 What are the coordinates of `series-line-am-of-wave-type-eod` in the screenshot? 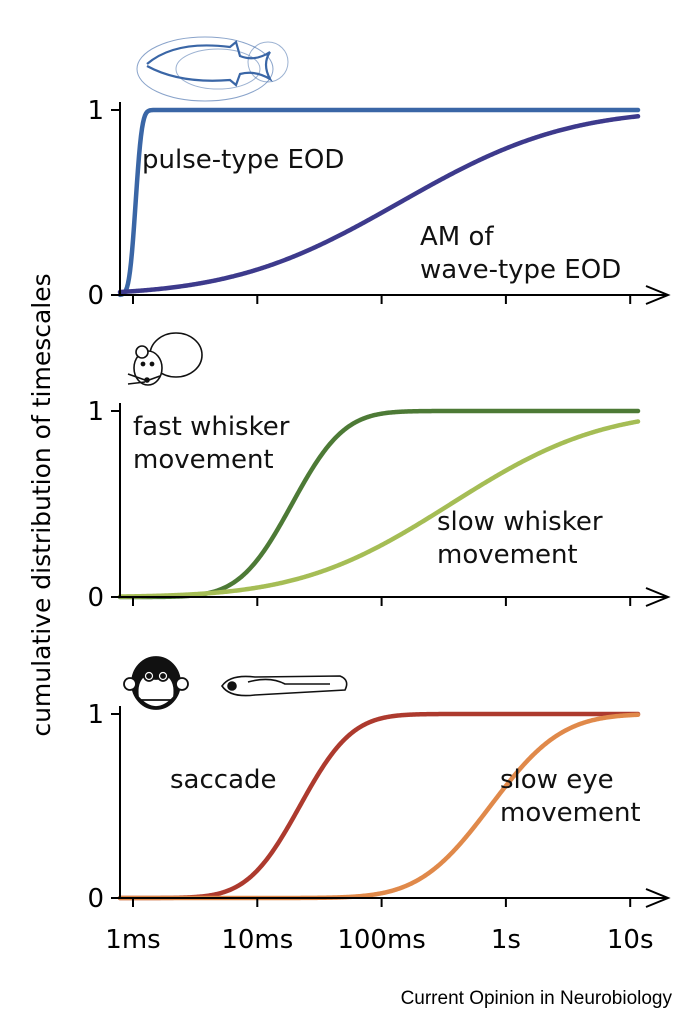 It's located at (379, 204).